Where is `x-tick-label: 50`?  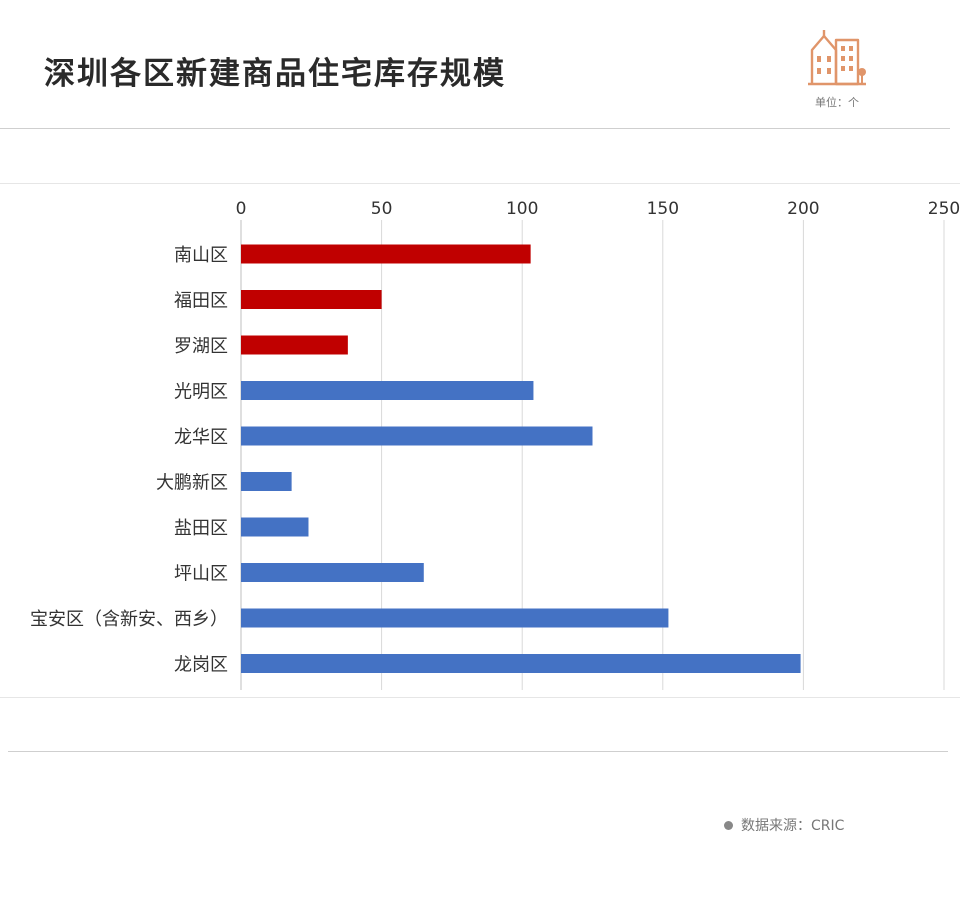 x-tick-label: 50 is located at coordinates (382, 209).